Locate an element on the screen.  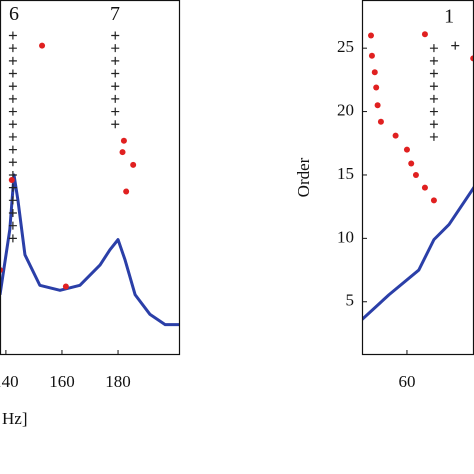
y-tick-label: 25 is located at coordinates (345, 46).